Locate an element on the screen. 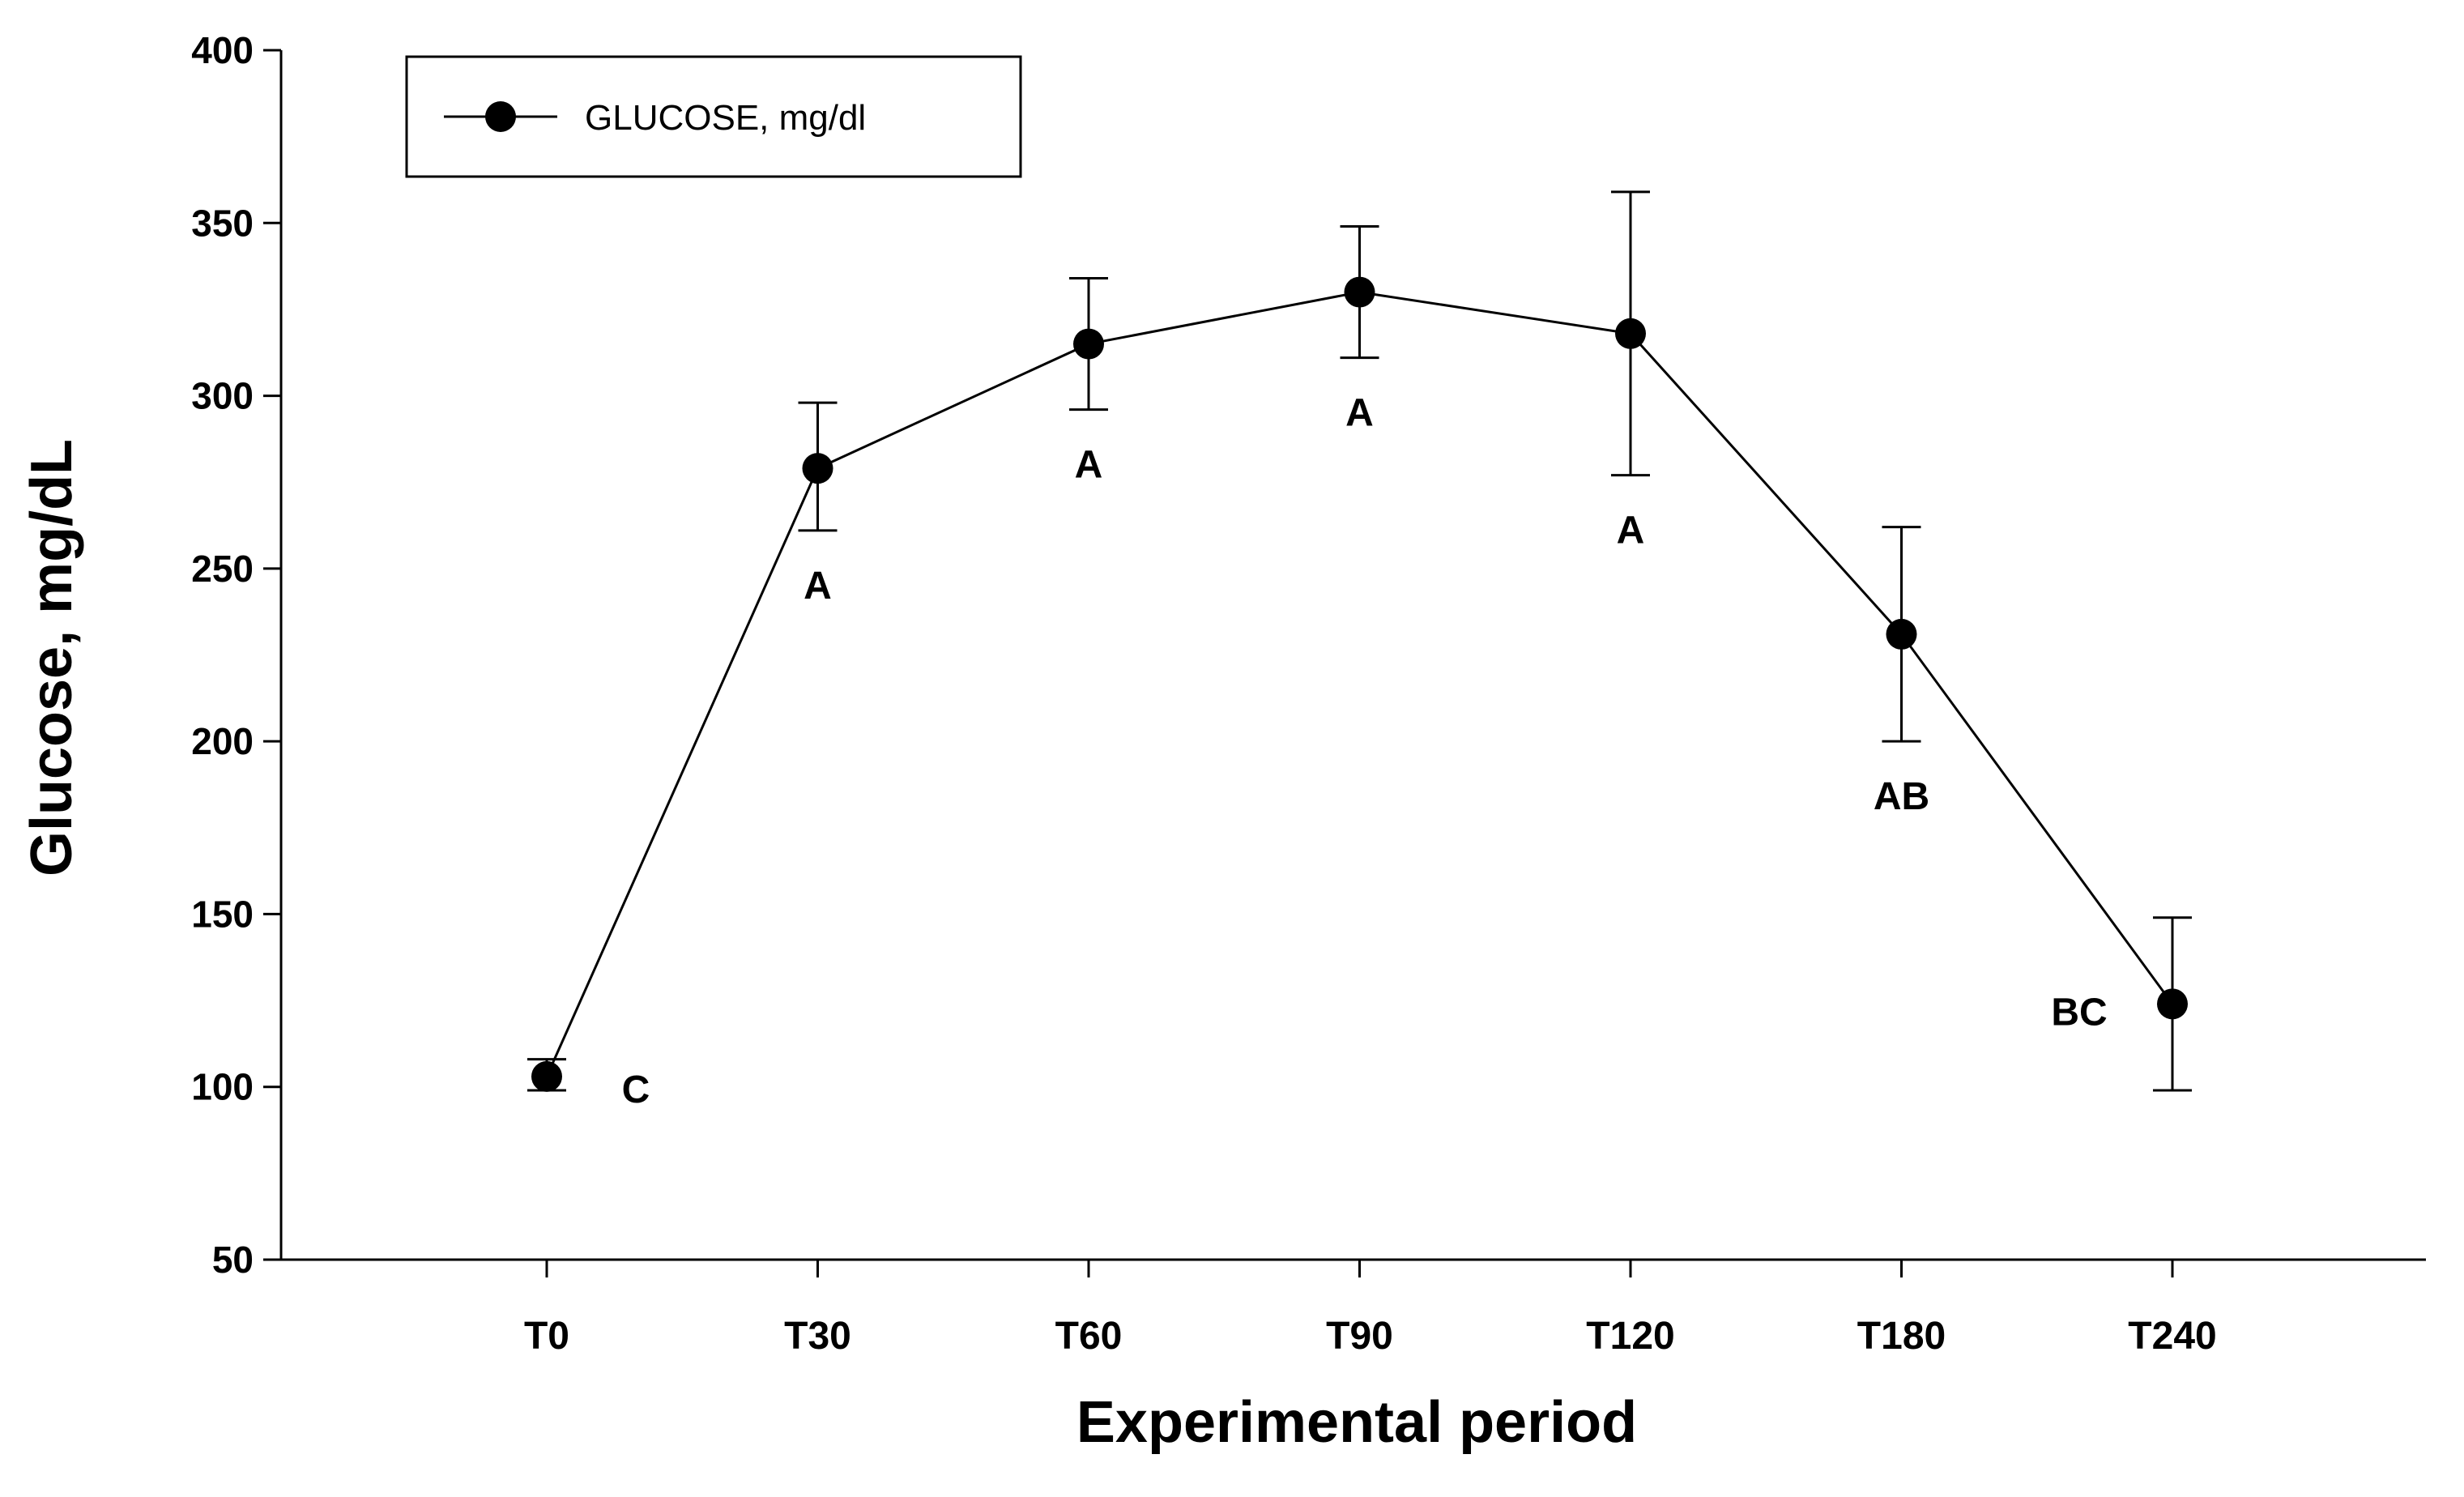  x-axis-ticks: T0 T30 T60 T90 T120 T180 T240 is located at coordinates (1370, 1309).